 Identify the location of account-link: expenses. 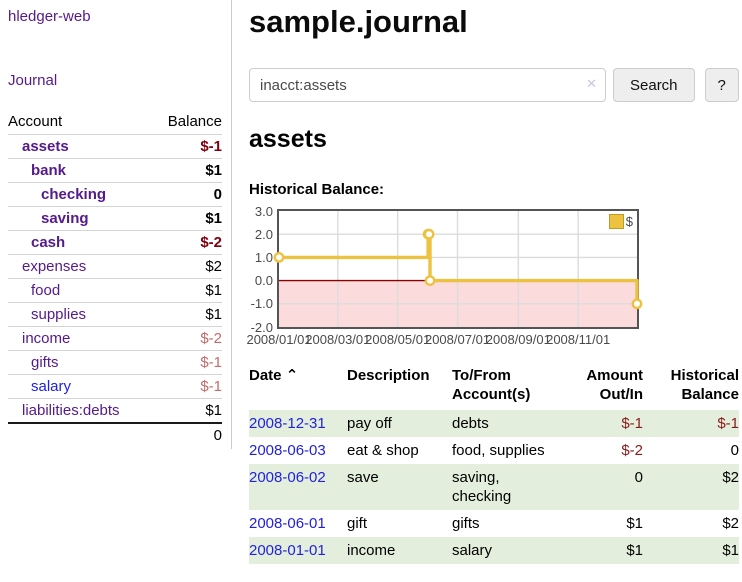
(54, 266).